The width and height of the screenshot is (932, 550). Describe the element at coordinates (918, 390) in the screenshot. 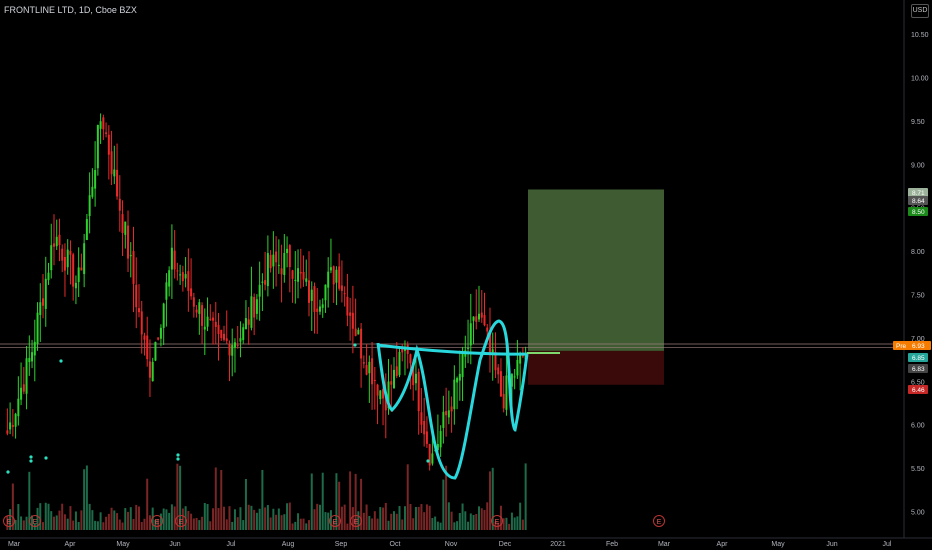

I see `price-label-value: 6.46` at that location.